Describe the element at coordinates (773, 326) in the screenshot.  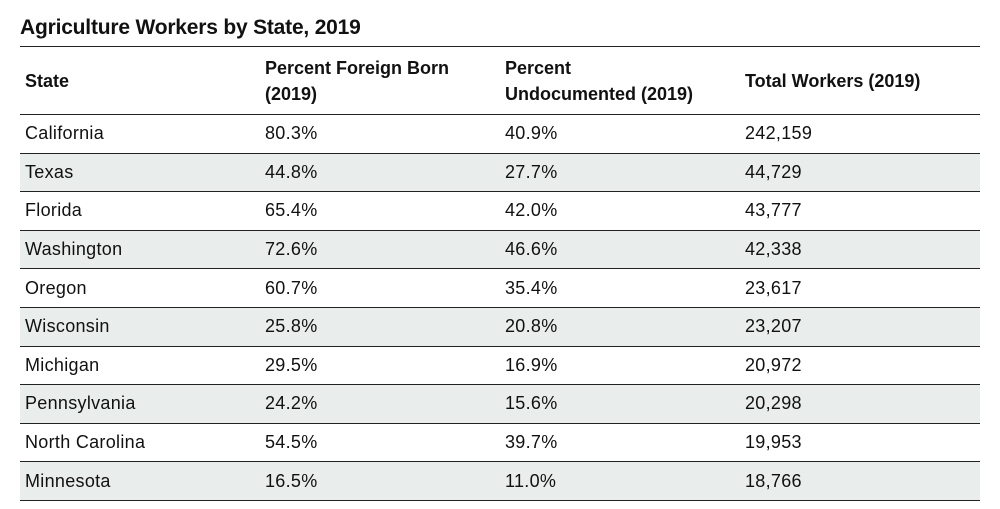
I see `total-workers-cell: 23,207` at that location.